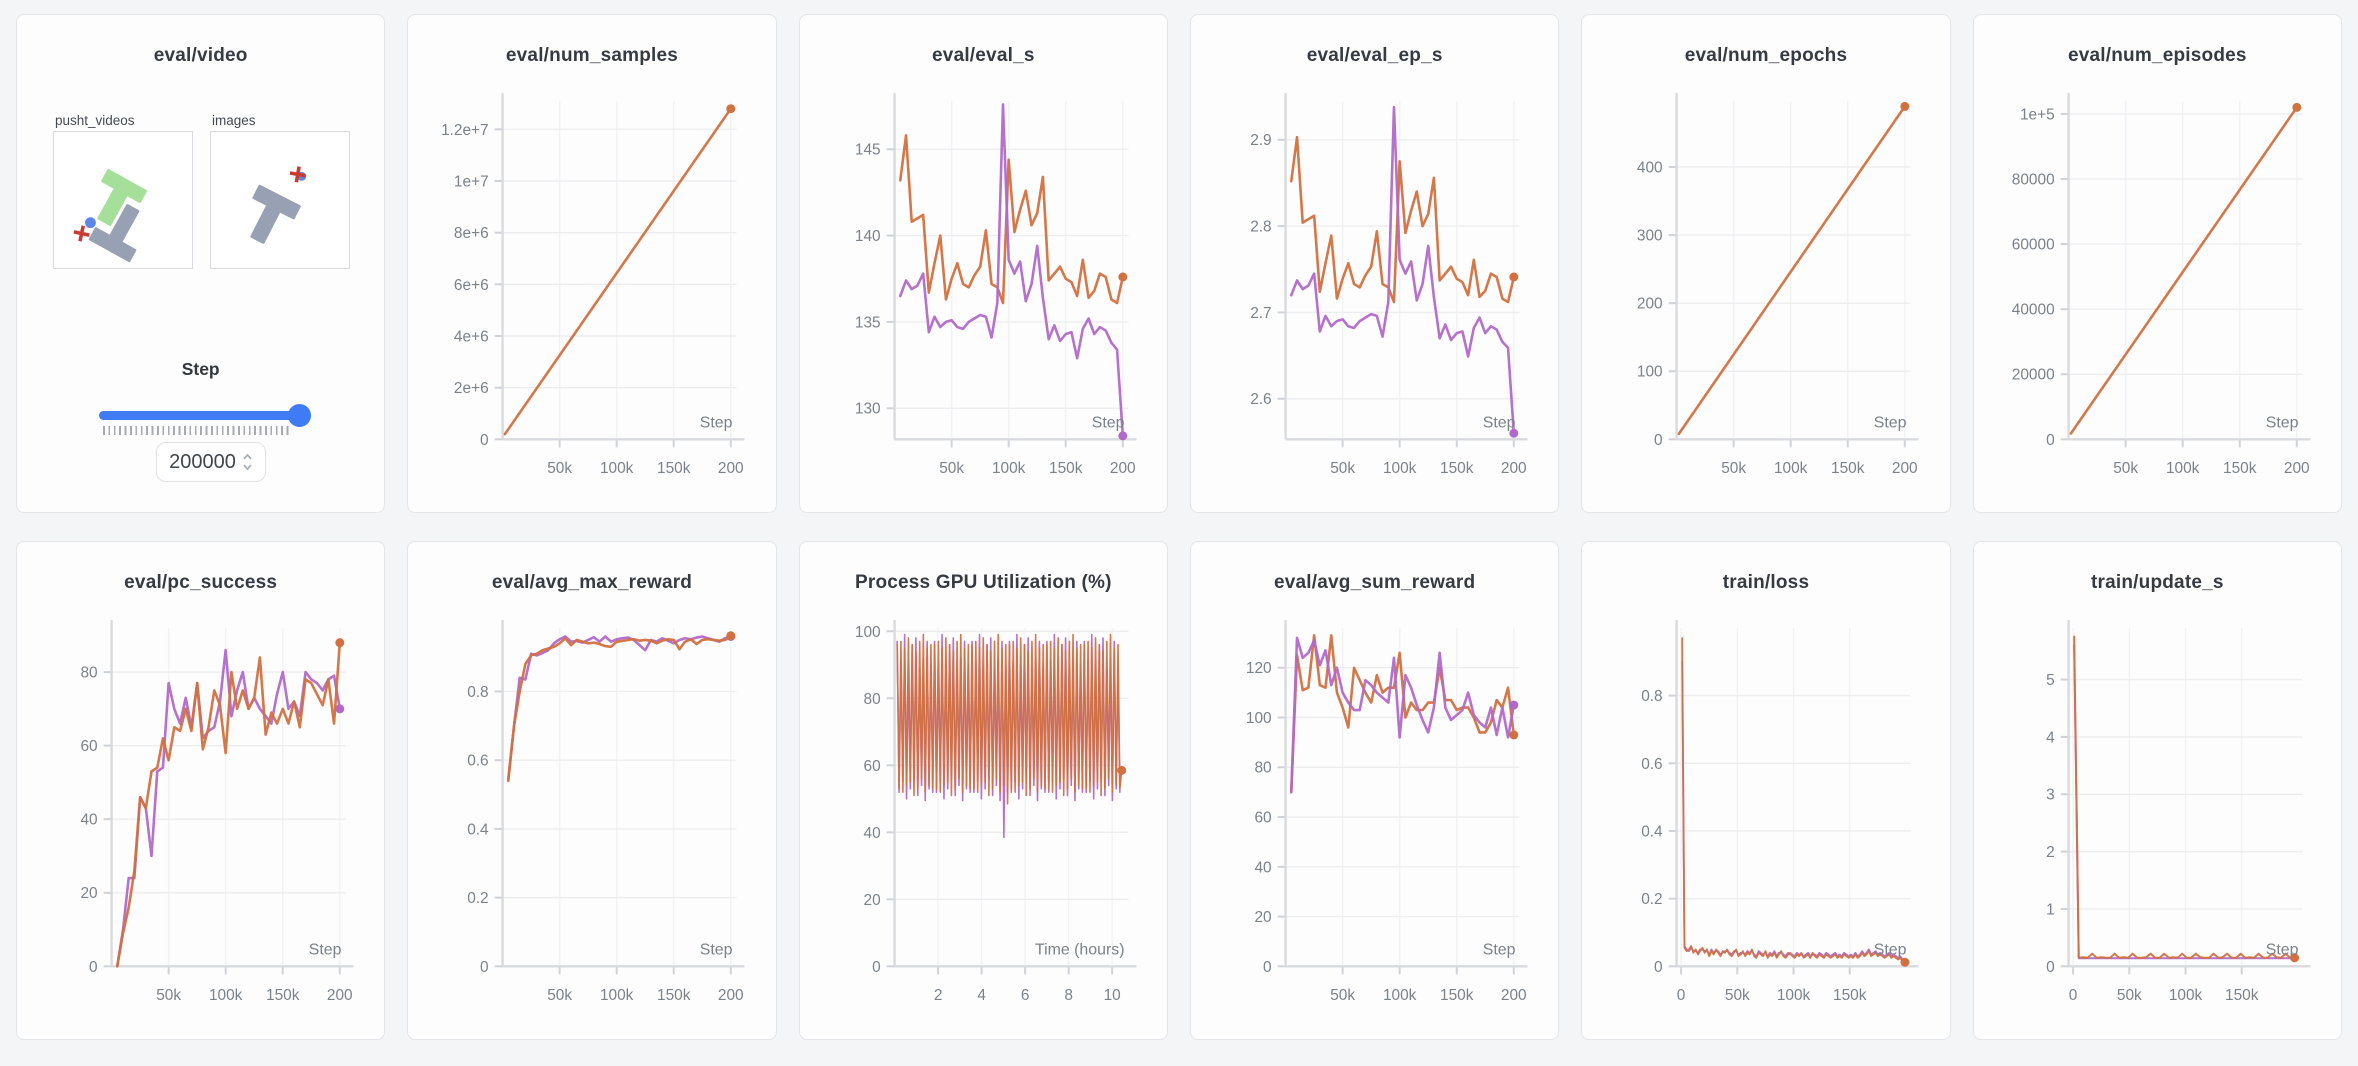 This screenshot has height=1066, width=2358. What do you see at coordinates (247, 462) in the screenshot?
I see `stepper` at bounding box center [247, 462].